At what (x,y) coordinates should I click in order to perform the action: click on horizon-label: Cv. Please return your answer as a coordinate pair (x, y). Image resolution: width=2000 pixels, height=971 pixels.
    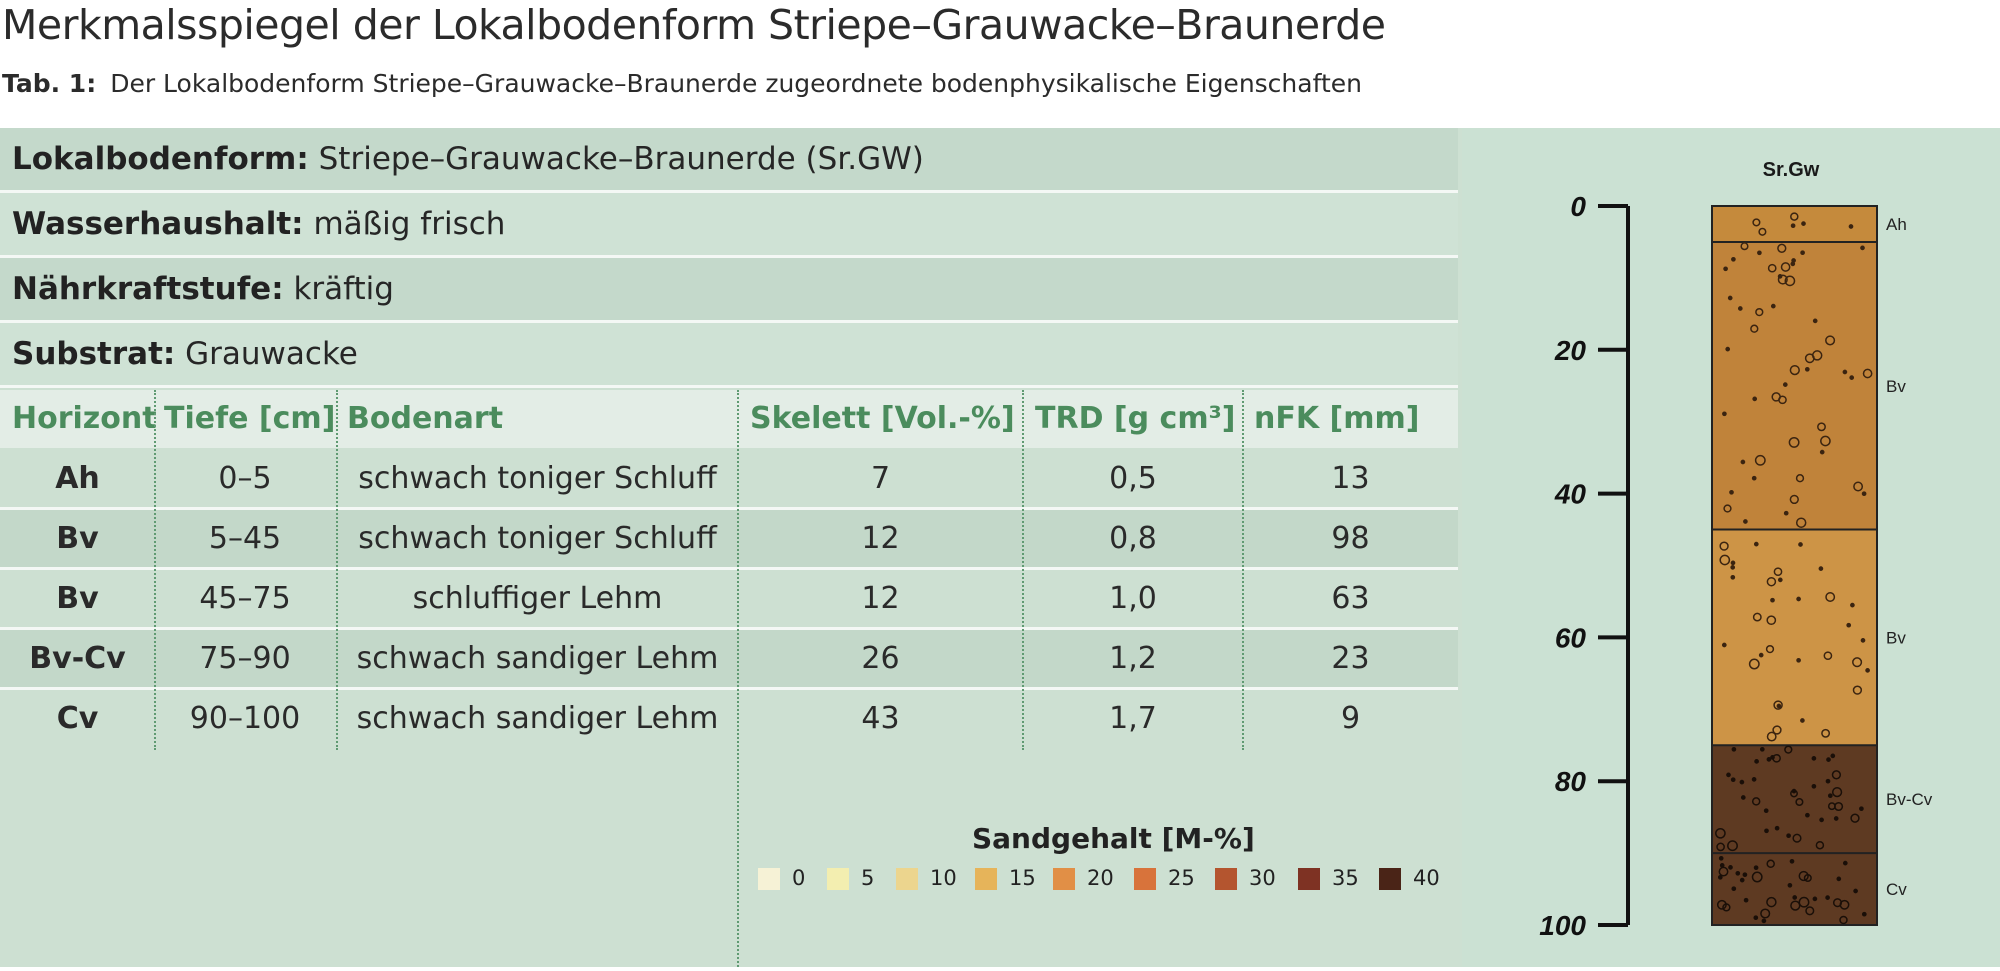
    Looking at the image, I should click on (1896, 889).